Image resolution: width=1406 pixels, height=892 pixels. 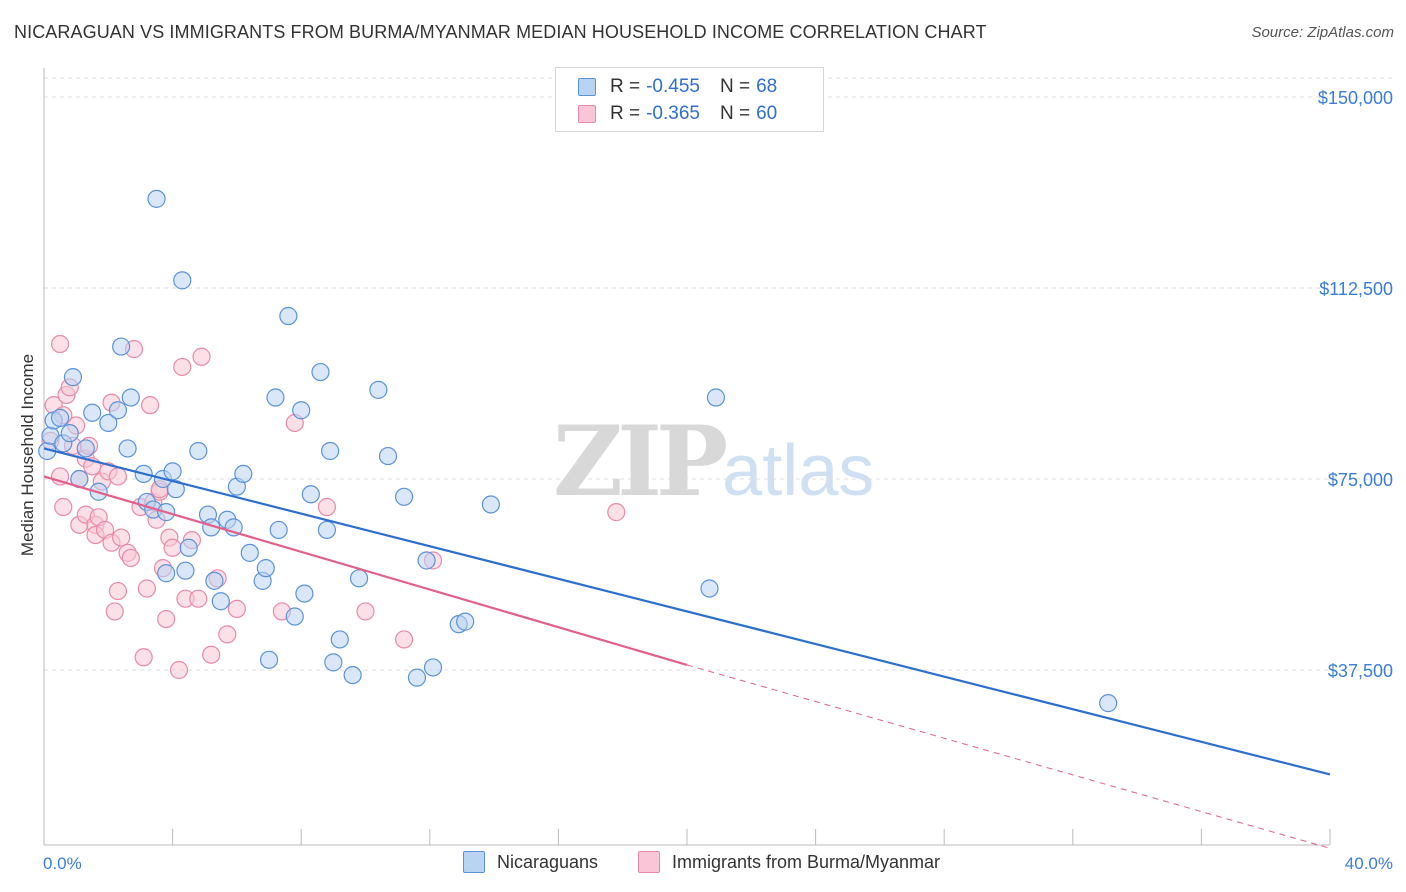 I want to click on legend-label-burma: Immigrants from Burma/Myanmar, so click(x=806, y=861).